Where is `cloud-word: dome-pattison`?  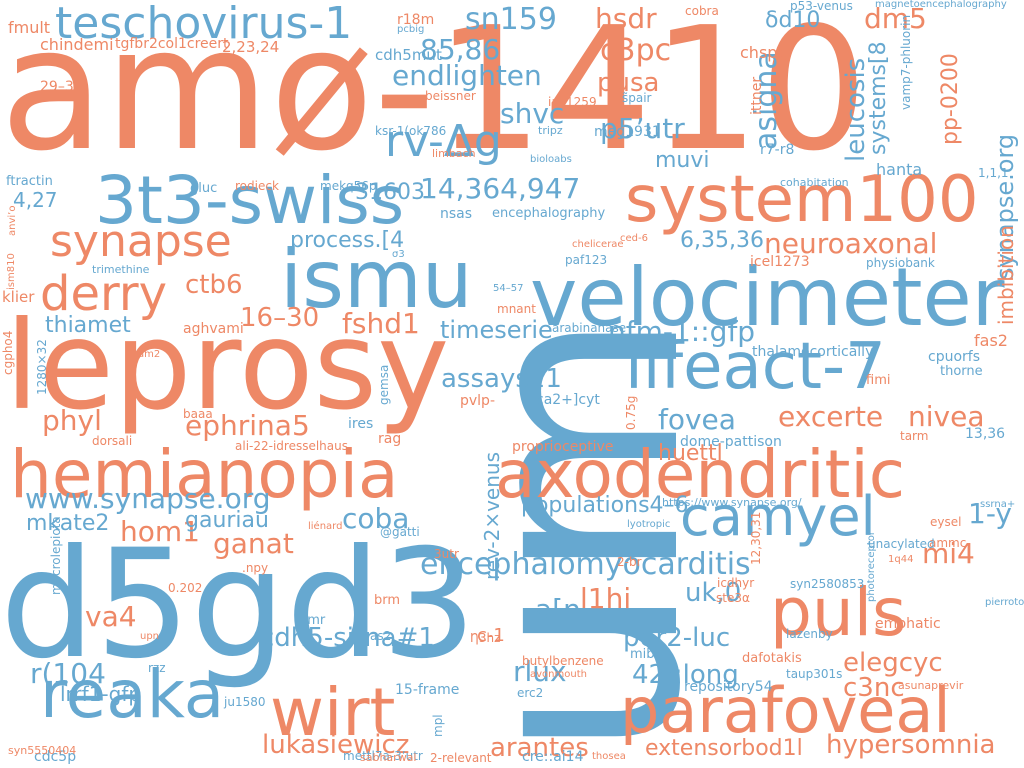
cloud-word: dome-pattison is located at coordinates (731, 442).